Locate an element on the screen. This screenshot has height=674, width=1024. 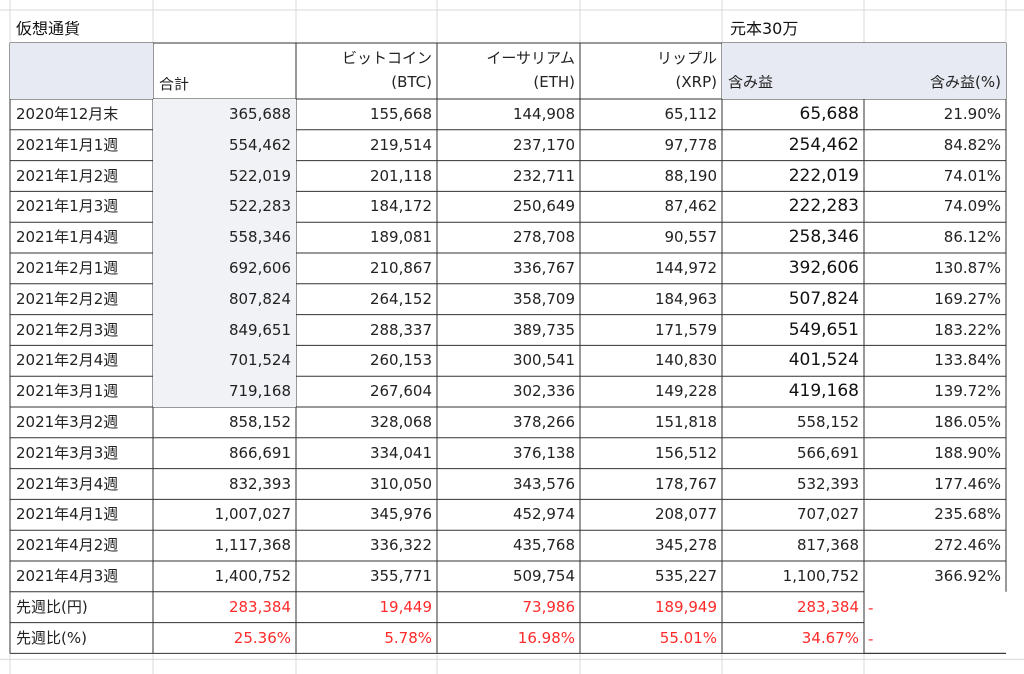
cell-label: 2021年3月3週 is located at coordinates (67, 452).